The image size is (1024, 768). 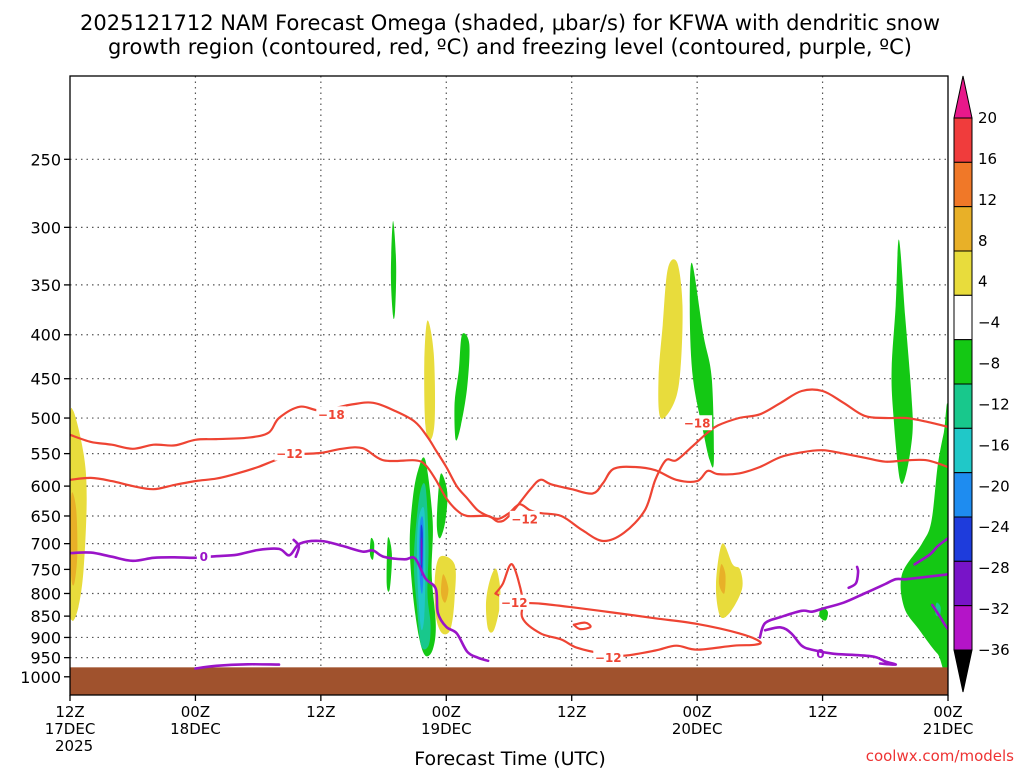 What do you see at coordinates (45, 616) in the screenshot?
I see `y-tick-label-850: 850` at bounding box center [45, 616].